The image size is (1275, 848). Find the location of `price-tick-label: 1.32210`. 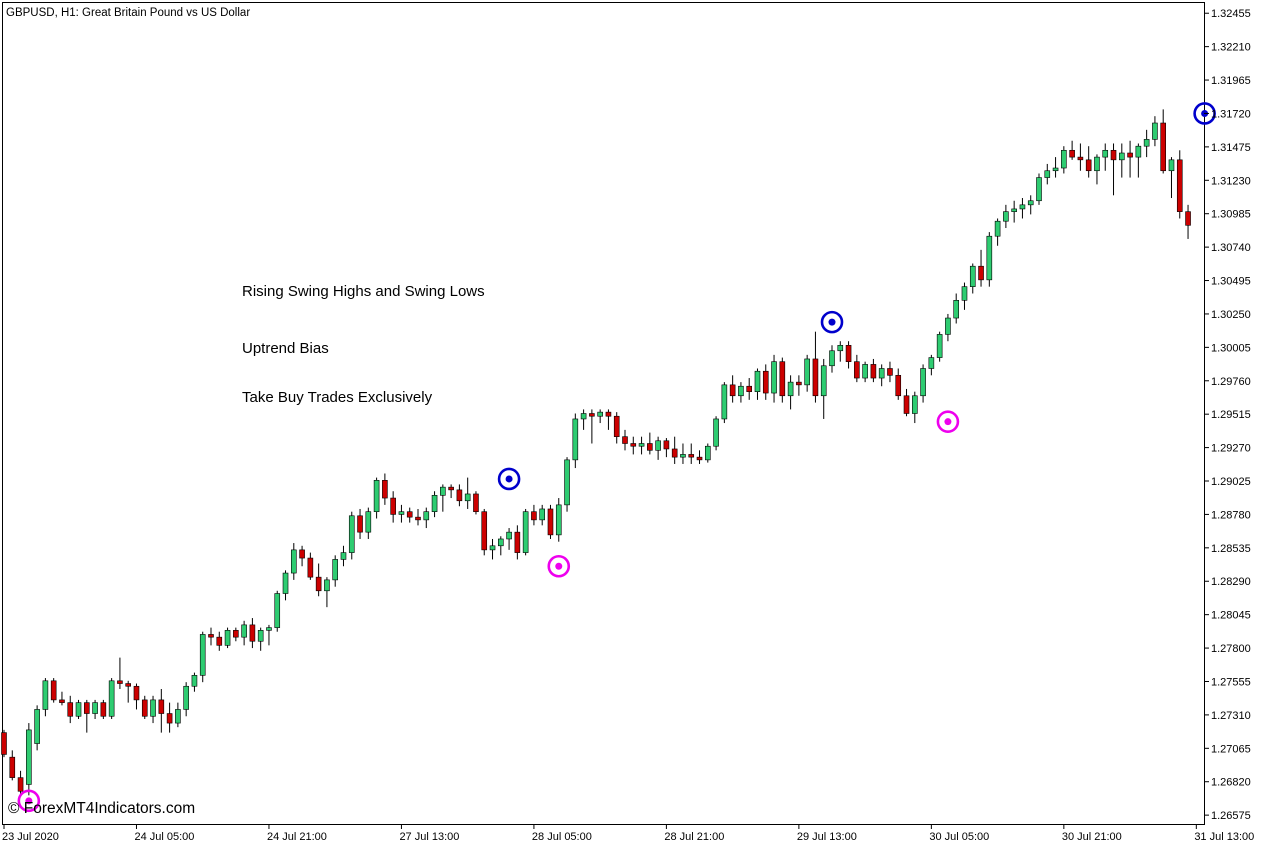

price-tick-label: 1.32210 is located at coordinates (1231, 48).